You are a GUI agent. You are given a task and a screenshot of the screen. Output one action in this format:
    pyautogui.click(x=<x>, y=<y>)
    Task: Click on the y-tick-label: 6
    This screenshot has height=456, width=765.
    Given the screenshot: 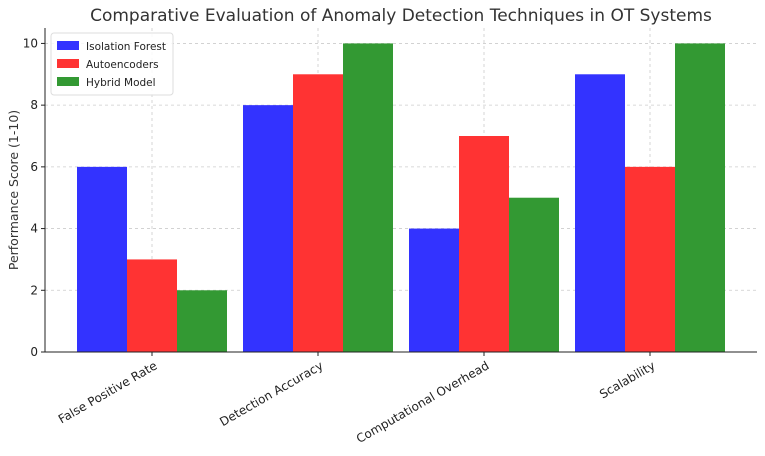 What is the action you would take?
    pyautogui.click(x=34, y=167)
    